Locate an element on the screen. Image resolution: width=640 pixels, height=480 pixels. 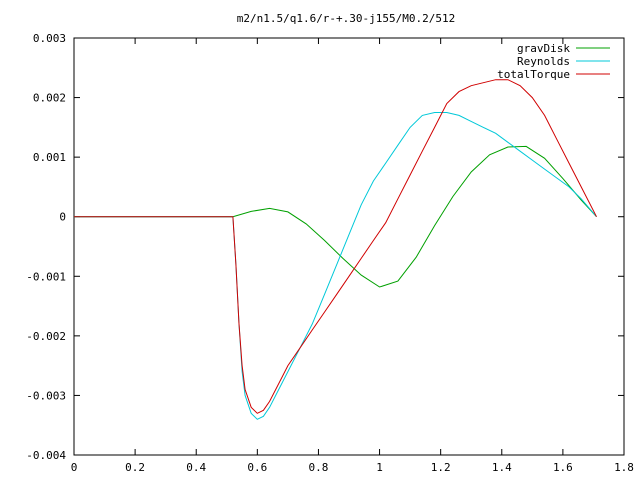
x-tick-label: 1.4 is located at coordinates (502, 467).